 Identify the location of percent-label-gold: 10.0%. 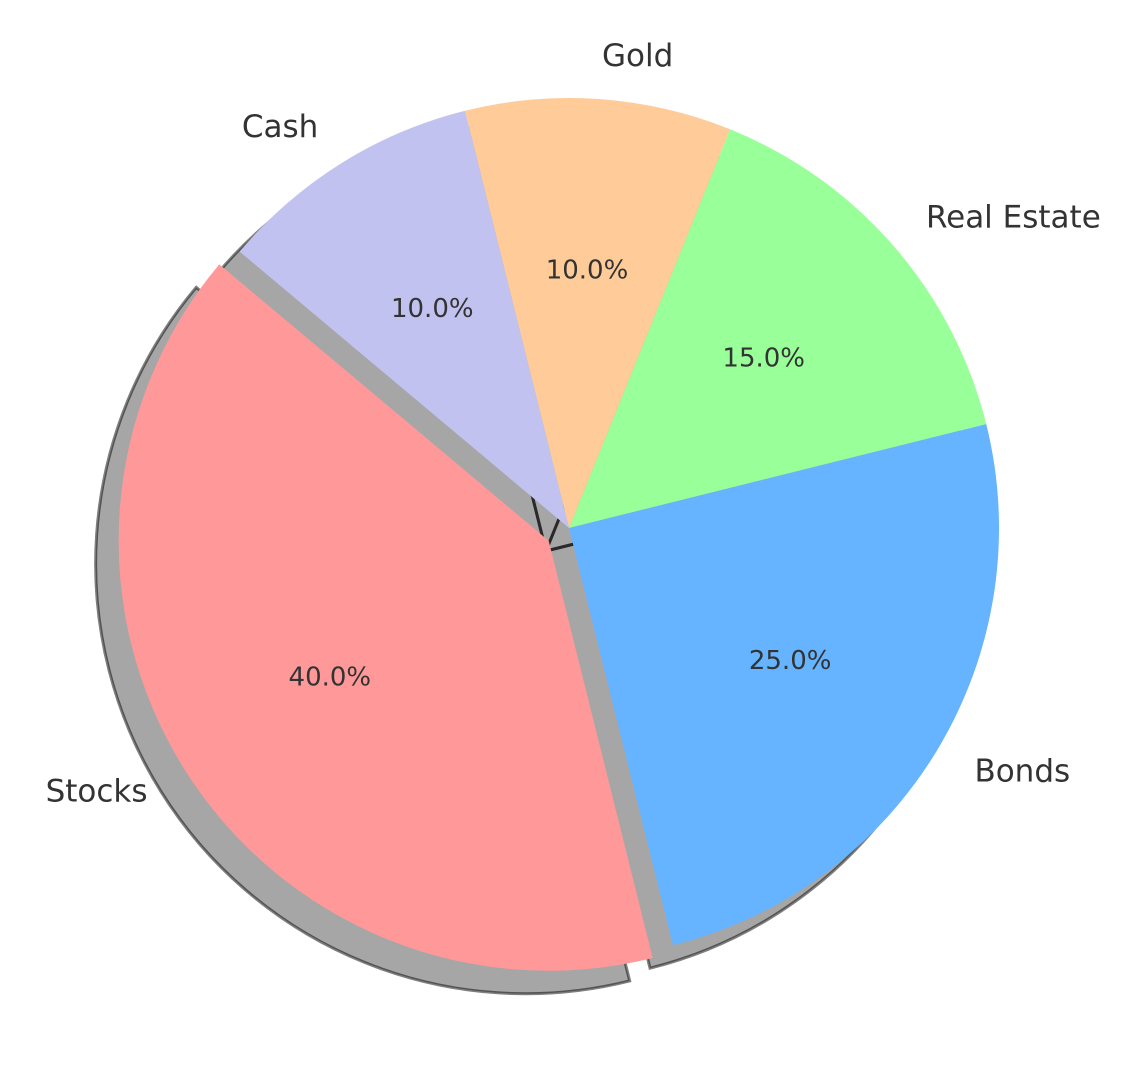
(587, 271).